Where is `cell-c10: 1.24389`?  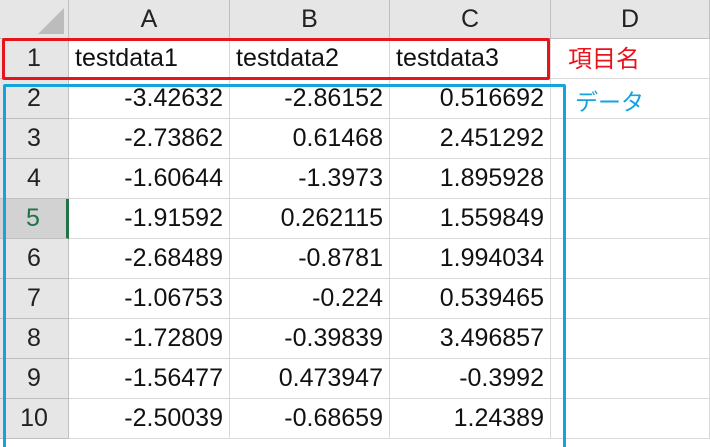 cell-c10: 1.24389 is located at coordinates (470, 419).